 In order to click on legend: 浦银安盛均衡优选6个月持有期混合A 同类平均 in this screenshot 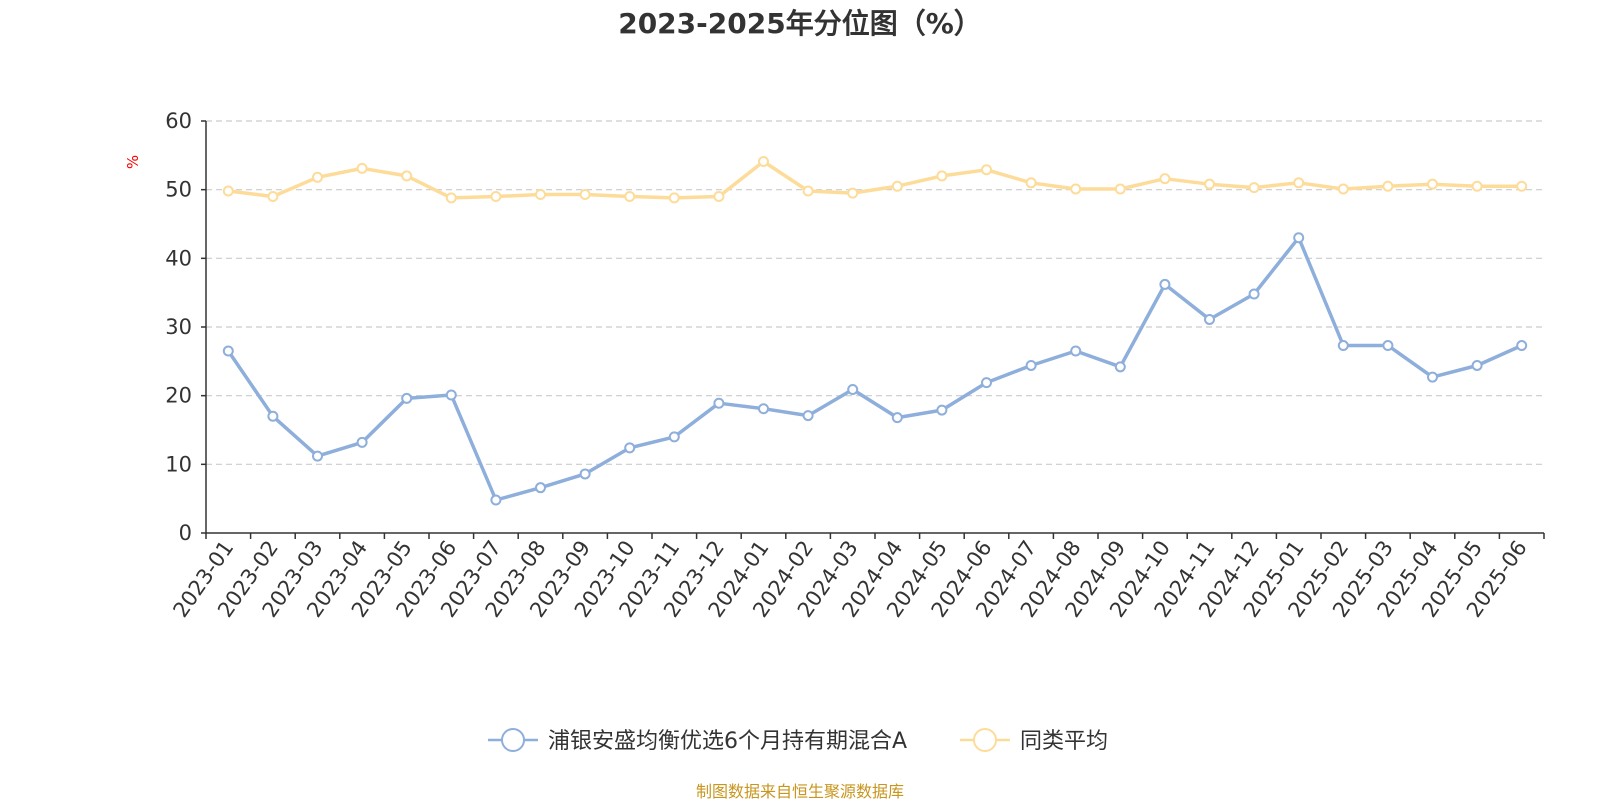, I will do `click(798, 741)`.